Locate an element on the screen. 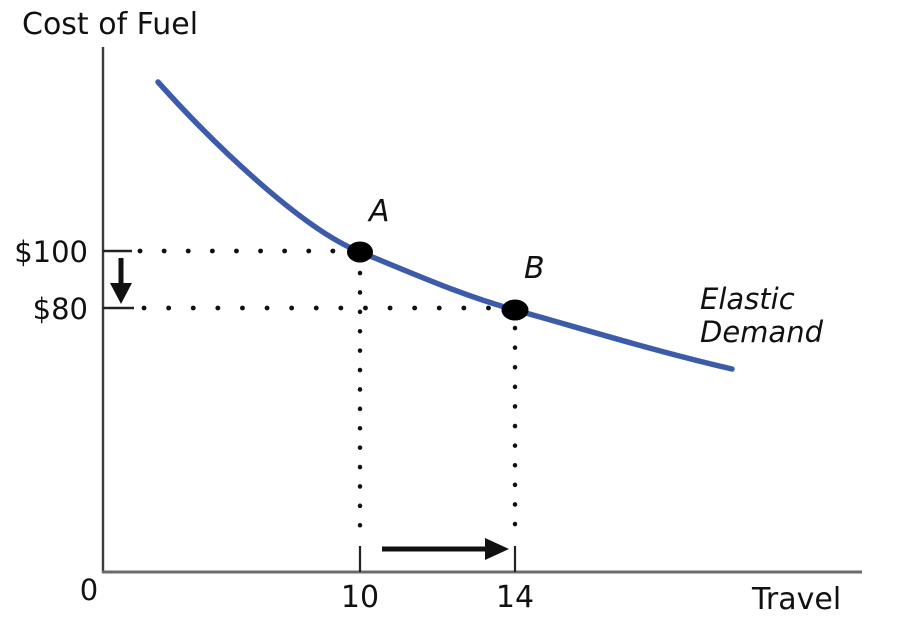 This screenshot has width=900, height=639. point-a-label: A is located at coordinates (379, 211).